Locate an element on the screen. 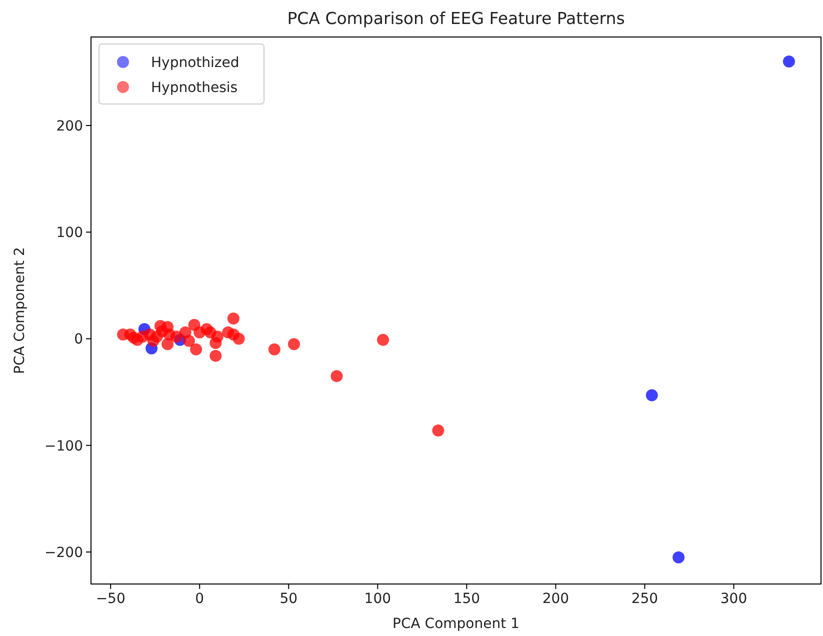 The height and width of the screenshot is (636, 823). x-tick-label: 250 is located at coordinates (644, 599).